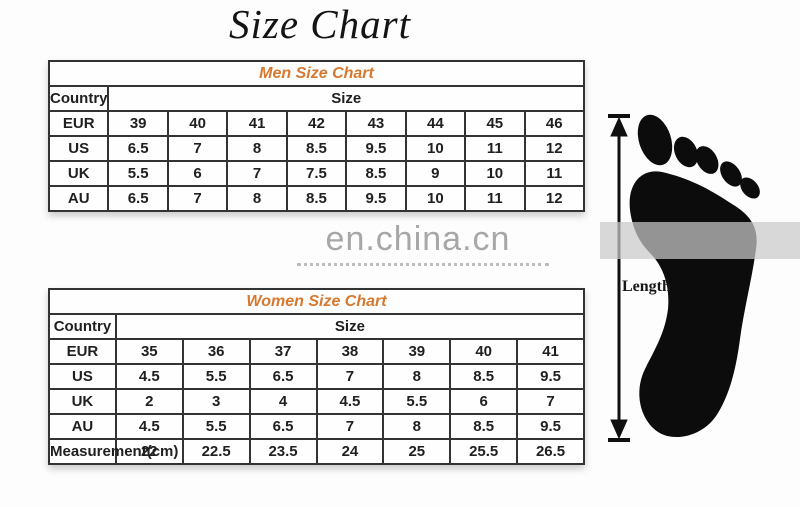  What do you see at coordinates (149, 351) in the screenshot?
I see `size-value-cell: 35` at bounding box center [149, 351].